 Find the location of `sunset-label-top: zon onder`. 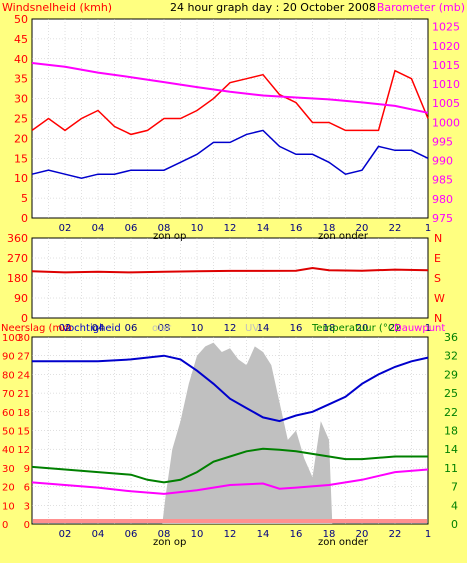

sunset-label-top: zon onder is located at coordinates (343, 236).